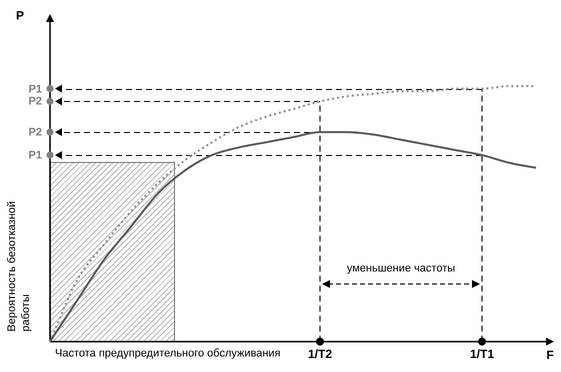 This screenshot has height=372, width=561. I want to click on text: P, so click(20, 15).